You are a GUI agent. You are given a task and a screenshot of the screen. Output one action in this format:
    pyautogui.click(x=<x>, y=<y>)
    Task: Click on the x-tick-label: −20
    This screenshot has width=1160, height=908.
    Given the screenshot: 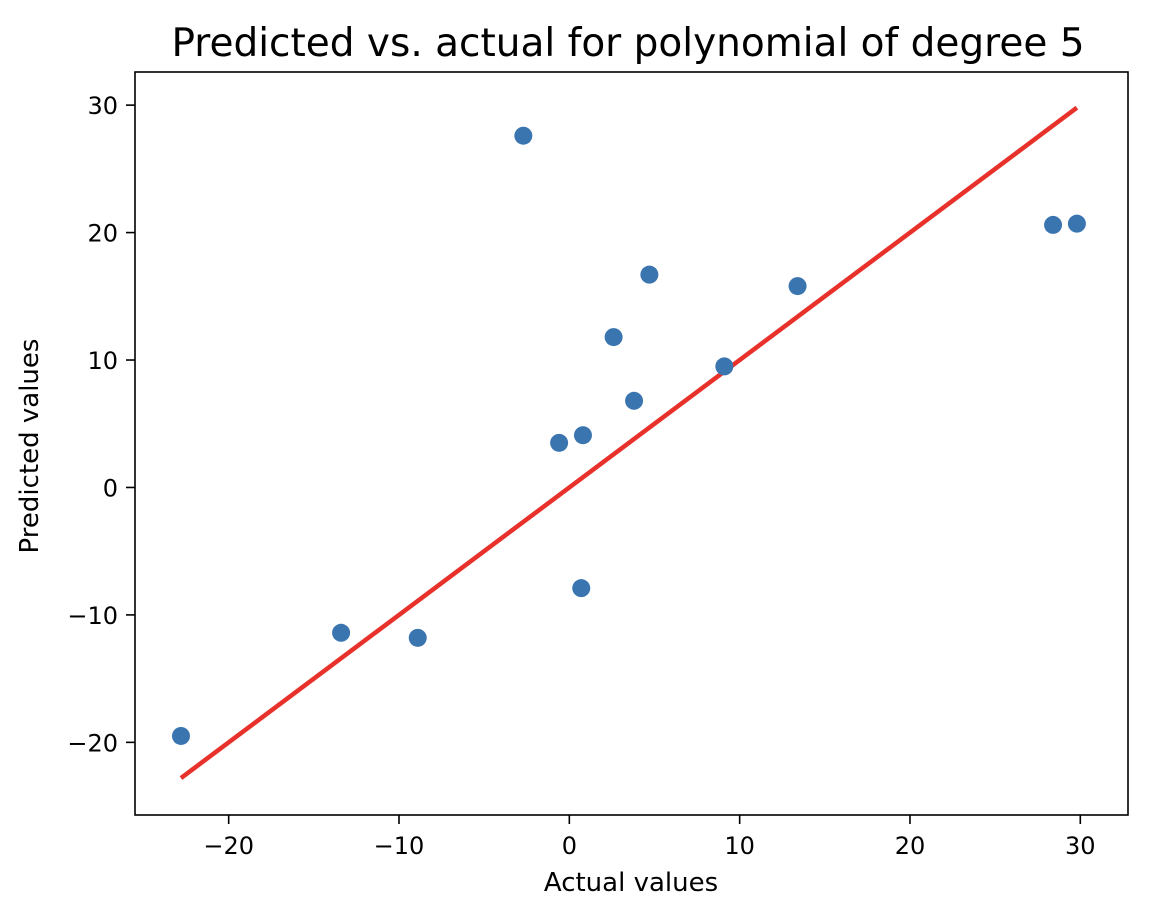 What is the action you would take?
    pyautogui.click(x=228, y=846)
    